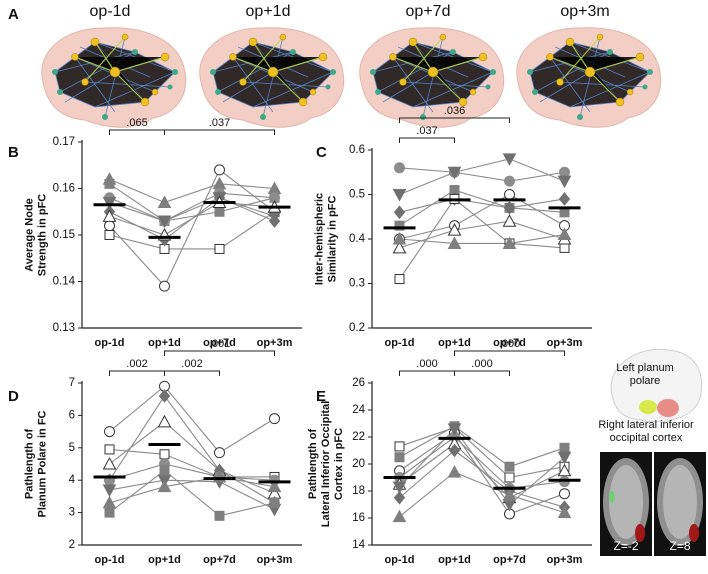 The image size is (708, 574). What do you see at coordinates (13, 152) in the screenshot?
I see `panel-label: B` at bounding box center [13, 152].